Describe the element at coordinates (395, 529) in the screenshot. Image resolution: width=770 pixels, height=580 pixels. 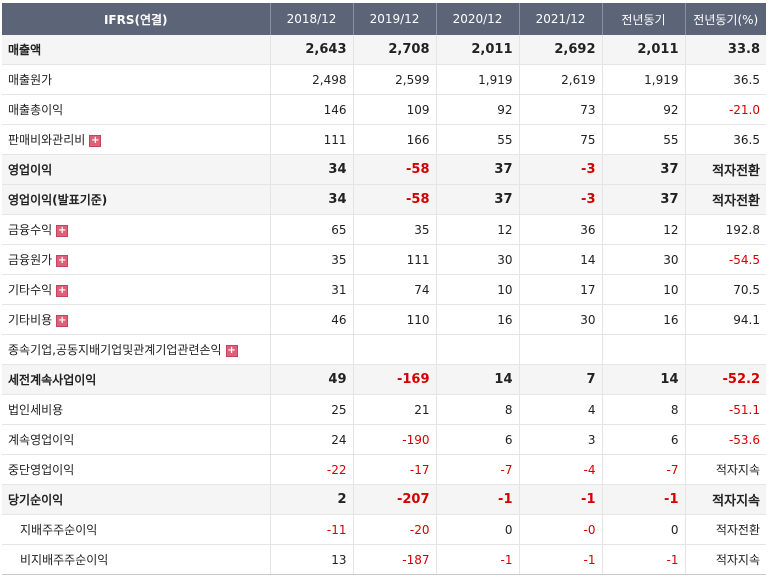
I see `value-cell: -20` at that location.